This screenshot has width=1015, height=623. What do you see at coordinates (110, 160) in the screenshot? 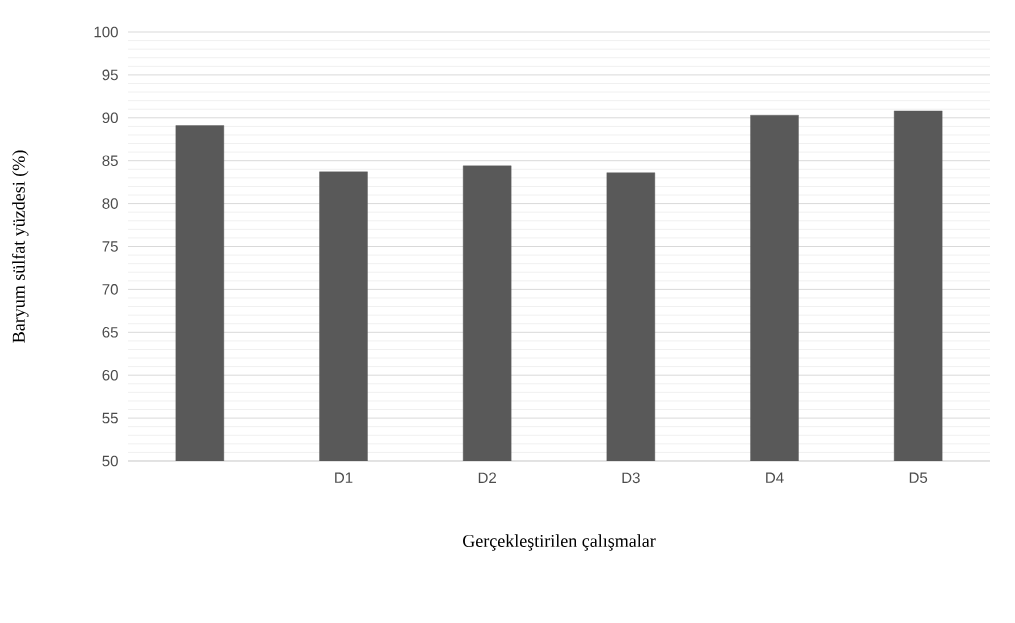
I see `y-tick-label: 85` at bounding box center [110, 160].